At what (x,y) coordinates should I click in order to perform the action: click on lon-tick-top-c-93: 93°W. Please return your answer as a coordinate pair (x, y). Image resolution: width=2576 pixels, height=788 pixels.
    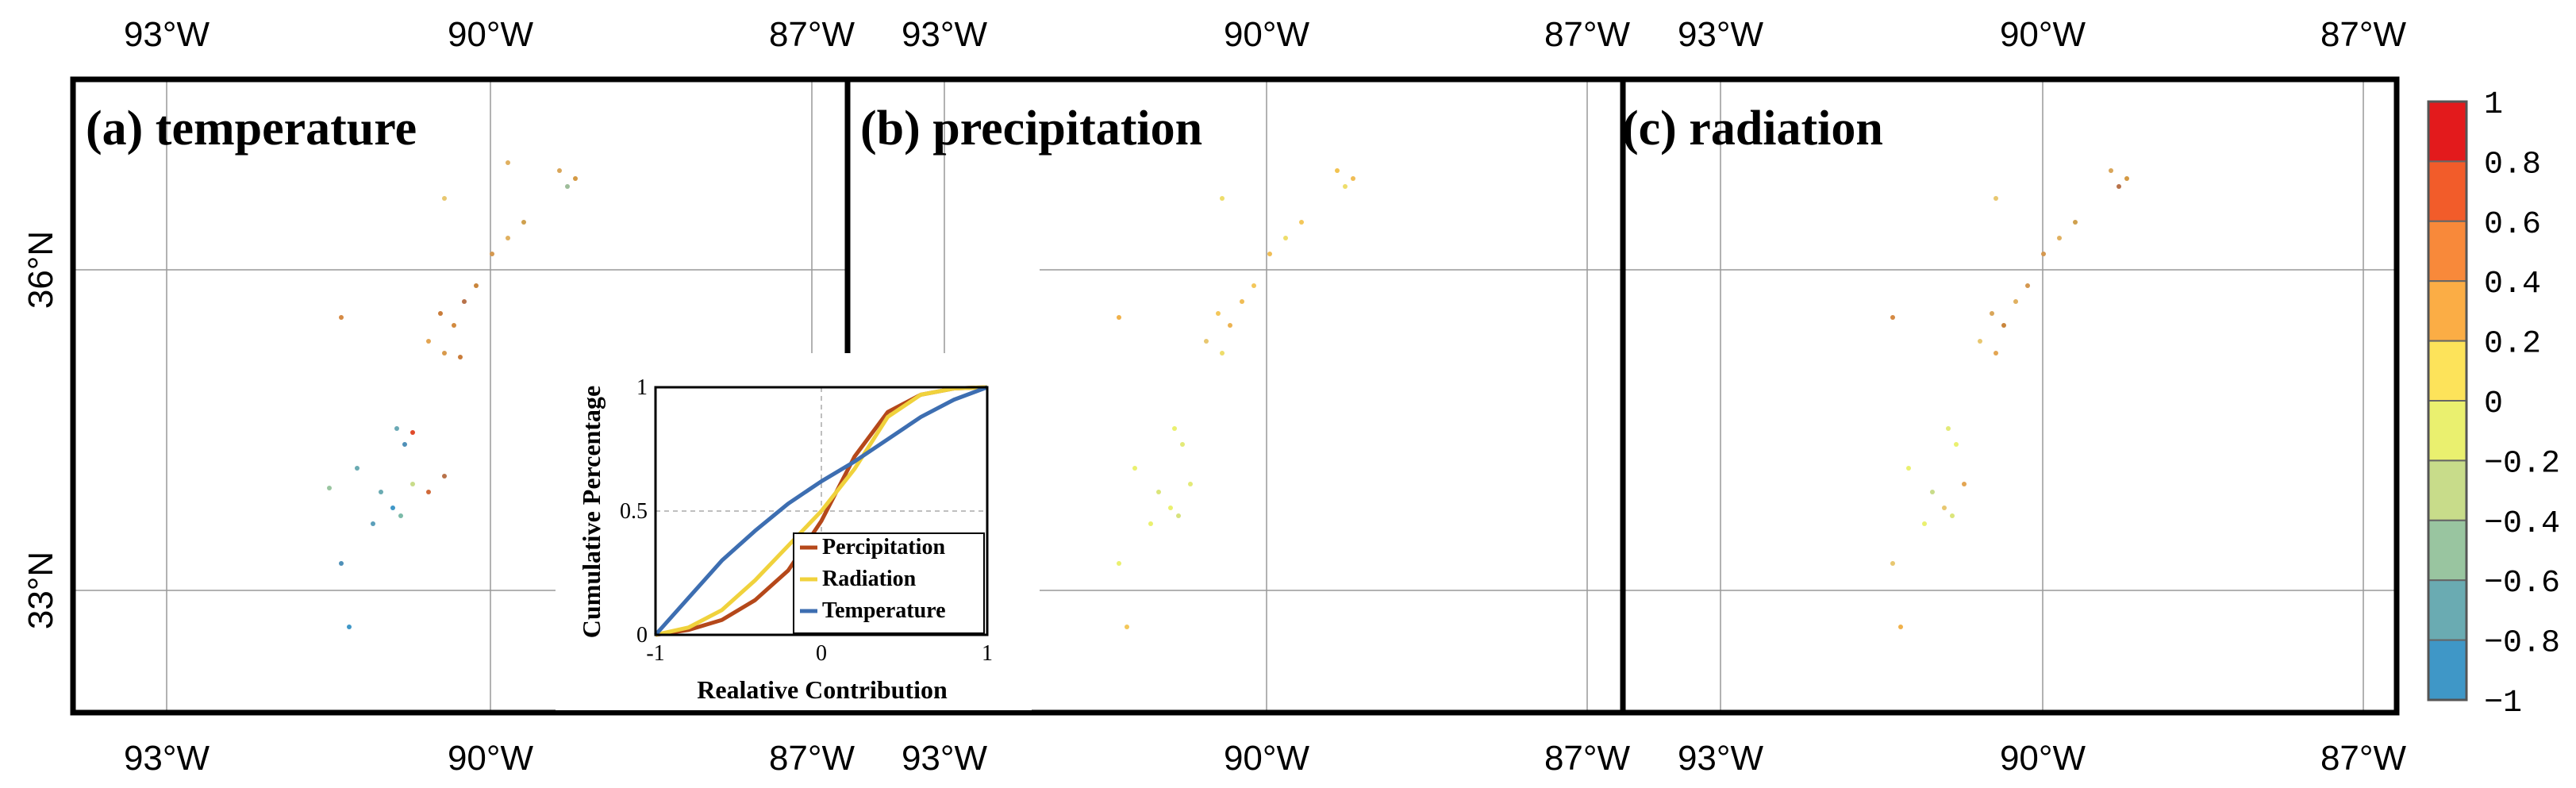
    Looking at the image, I should click on (1721, 34).